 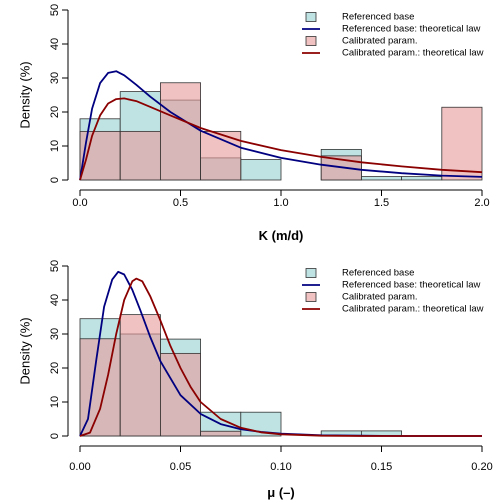 I want to click on x-tick-label: 0.15, so click(x=381, y=467).